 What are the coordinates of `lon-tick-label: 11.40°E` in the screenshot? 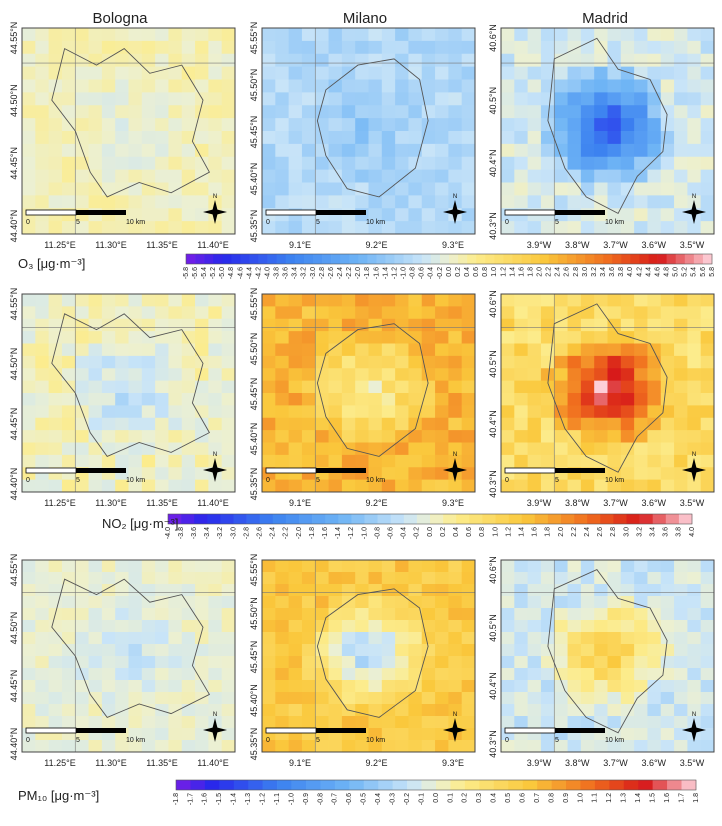 It's located at (212, 245).